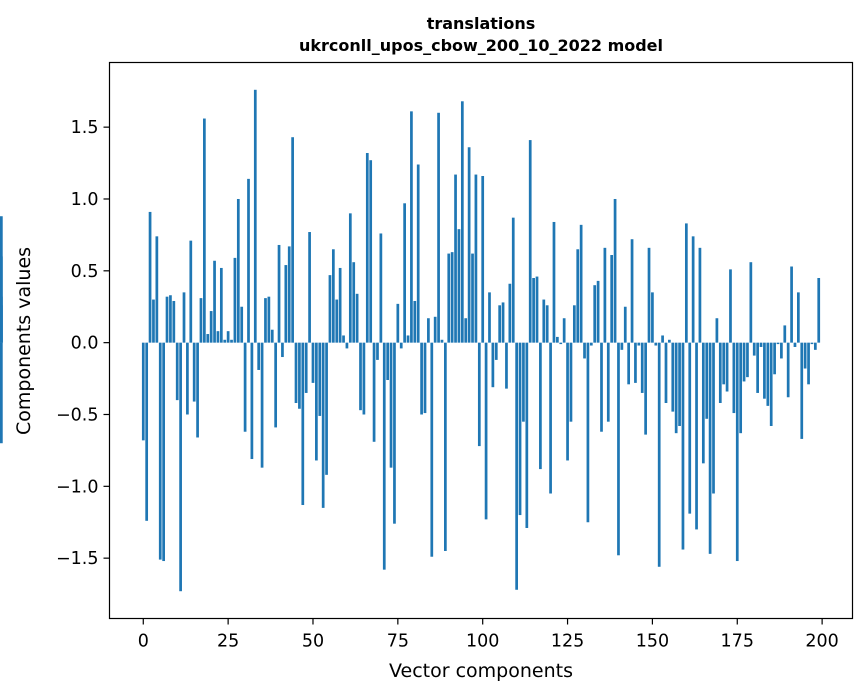 Image resolution: width=867 pixels, height=696 pixels. I want to click on x-axis-ticks: 0 25 50 75 100 125 150 175 200, so click(488, 635).